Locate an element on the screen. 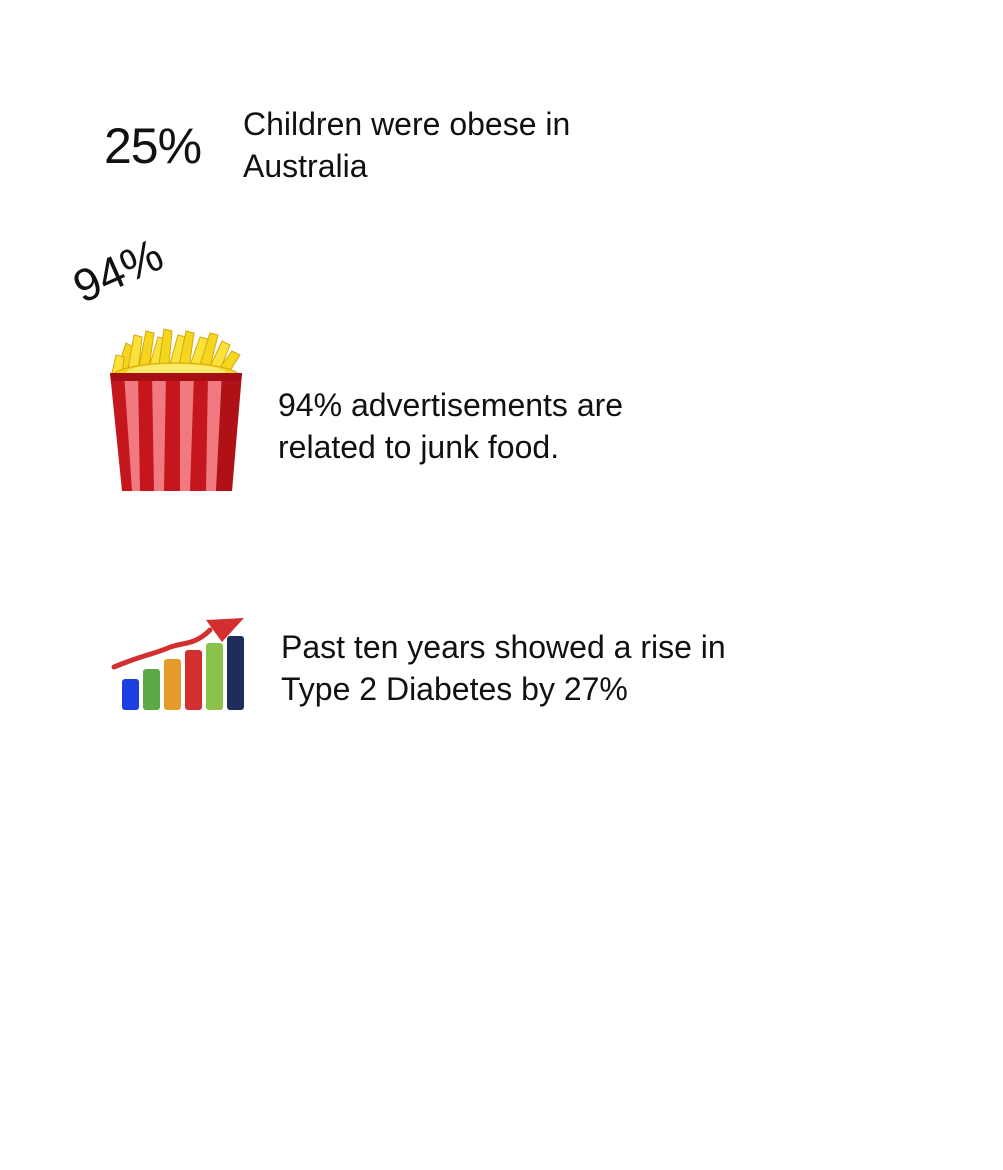 The image size is (1003, 1170). fries-carton is located at coordinates (176, 432).